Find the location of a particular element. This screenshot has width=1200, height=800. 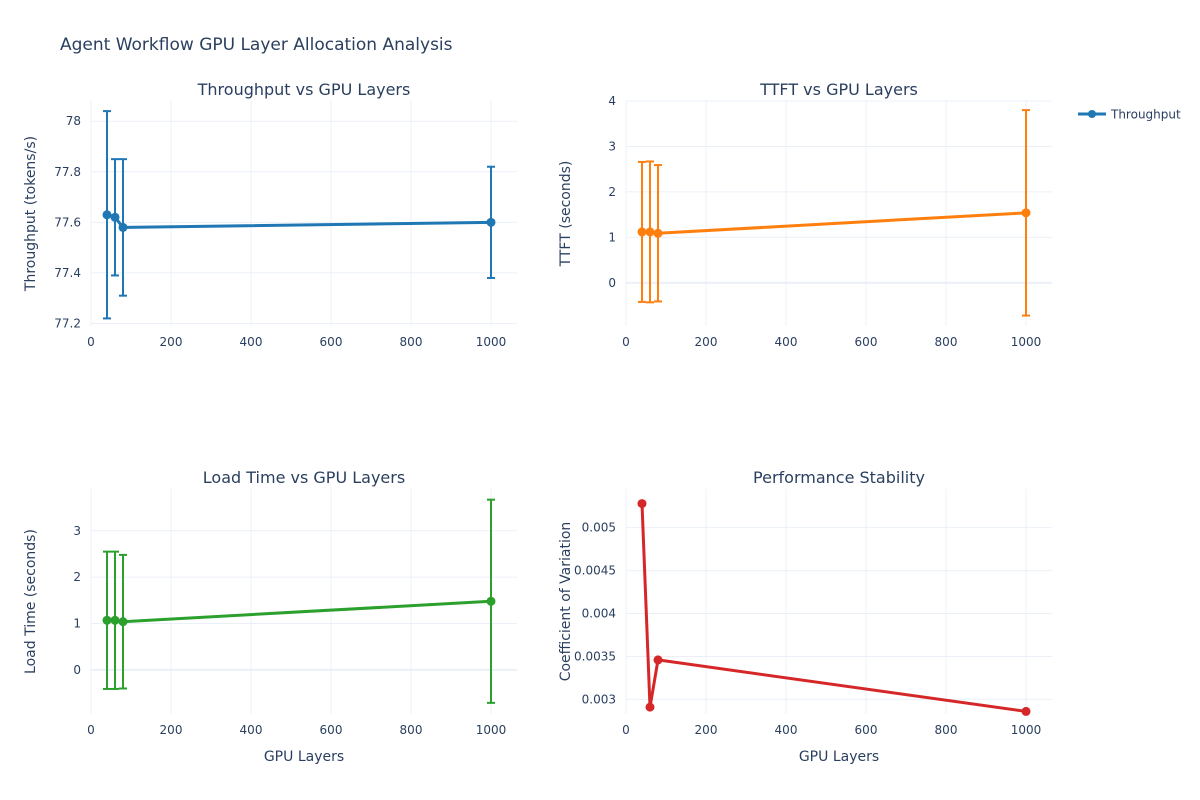

y-tick-label: 0.003 is located at coordinates (599, 699).